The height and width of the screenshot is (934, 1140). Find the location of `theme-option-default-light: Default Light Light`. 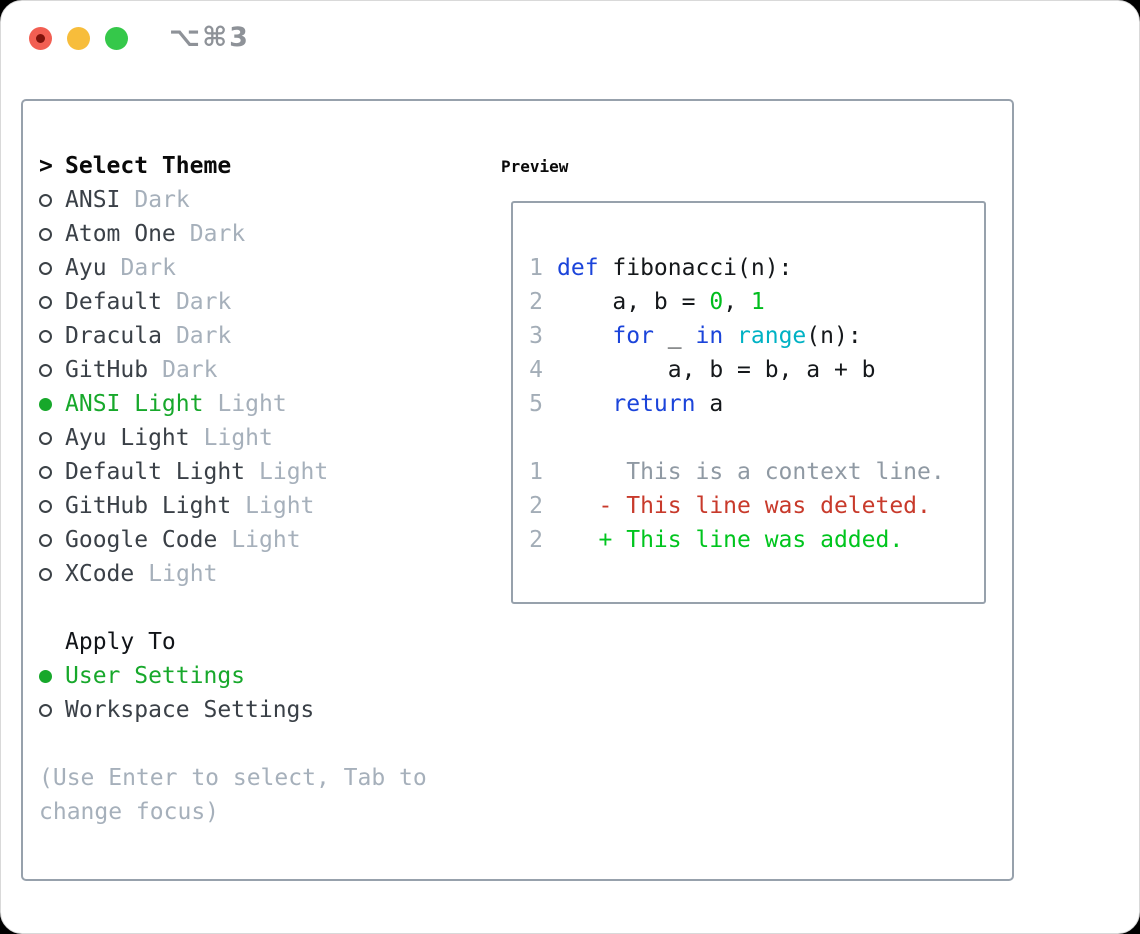

theme-option-default-light: Default Light Light is located at coordinates (233, 472).